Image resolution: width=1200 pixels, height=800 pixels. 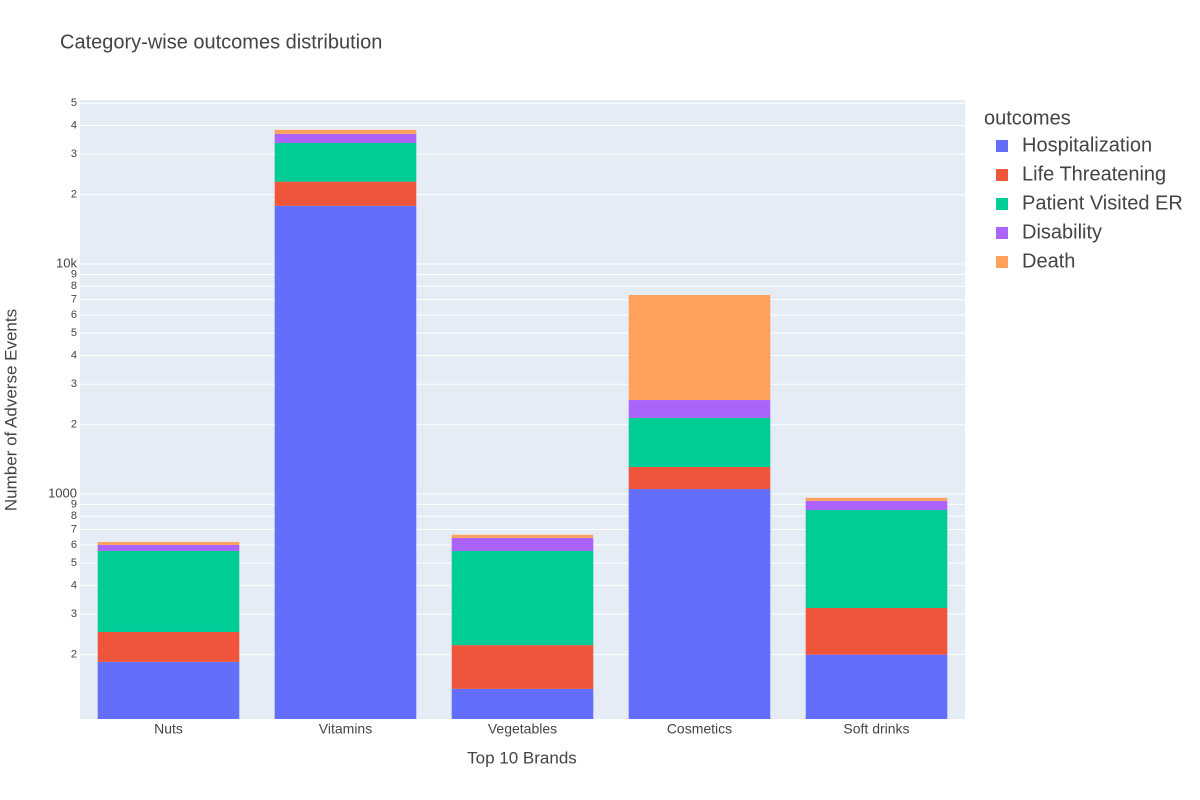 I want to click on y-tick-label: 1000, so click(x=62, y=492).